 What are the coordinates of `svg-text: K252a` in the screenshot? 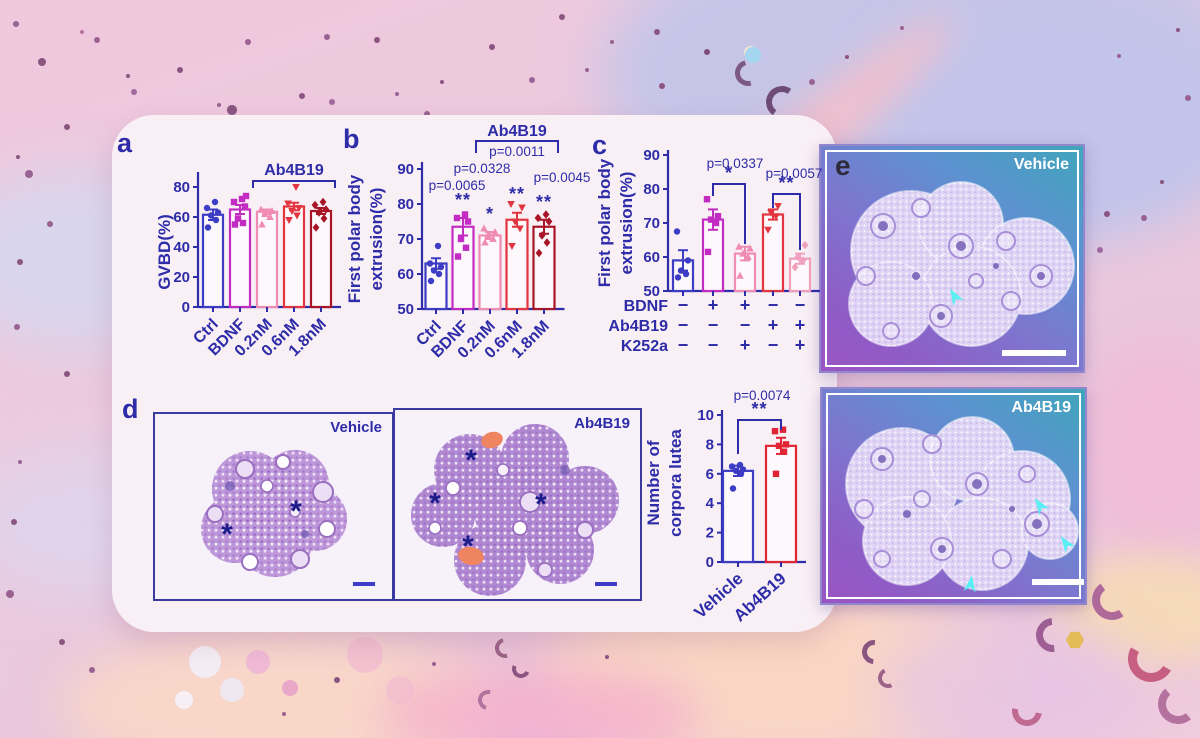 It's located at (644, 346).